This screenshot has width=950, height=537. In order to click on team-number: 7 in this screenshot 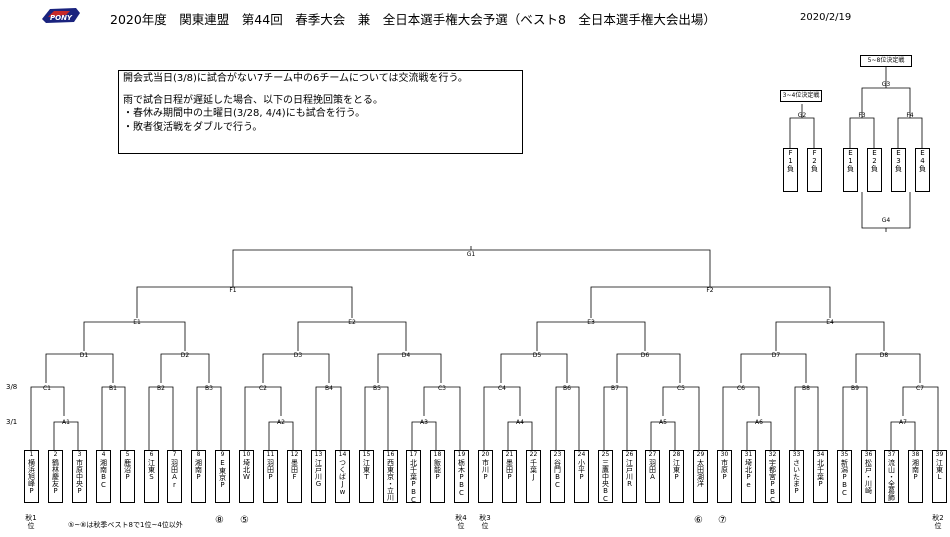, I will do `click(174, 454)`.